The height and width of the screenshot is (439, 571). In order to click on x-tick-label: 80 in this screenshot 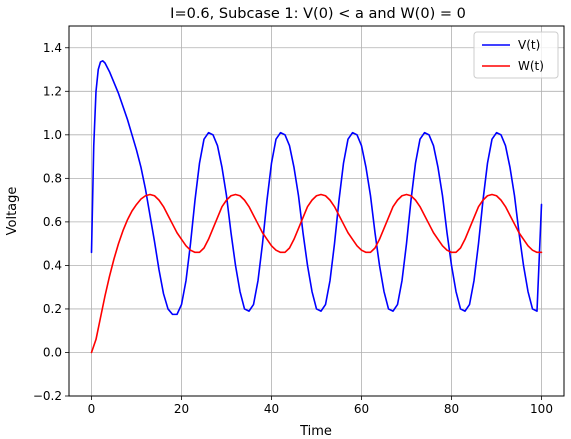, I will do `click(451, 409)`.